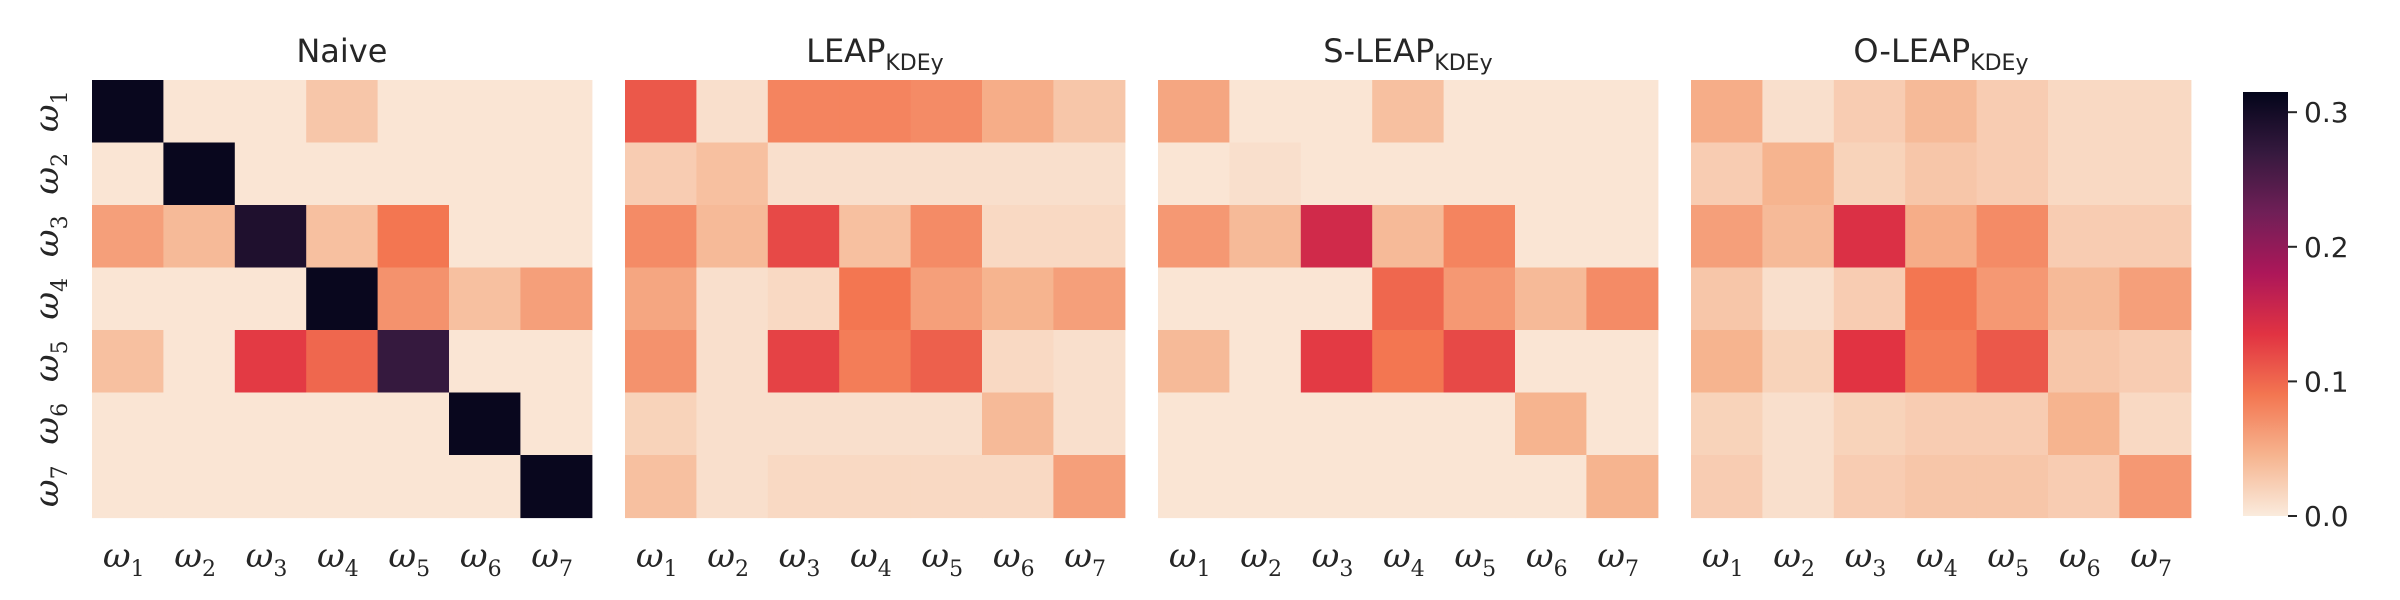 The height and width of the screenshot is (600, 2400). I want to click on heatmap-cell-r5-c3, so click(1869, 362).